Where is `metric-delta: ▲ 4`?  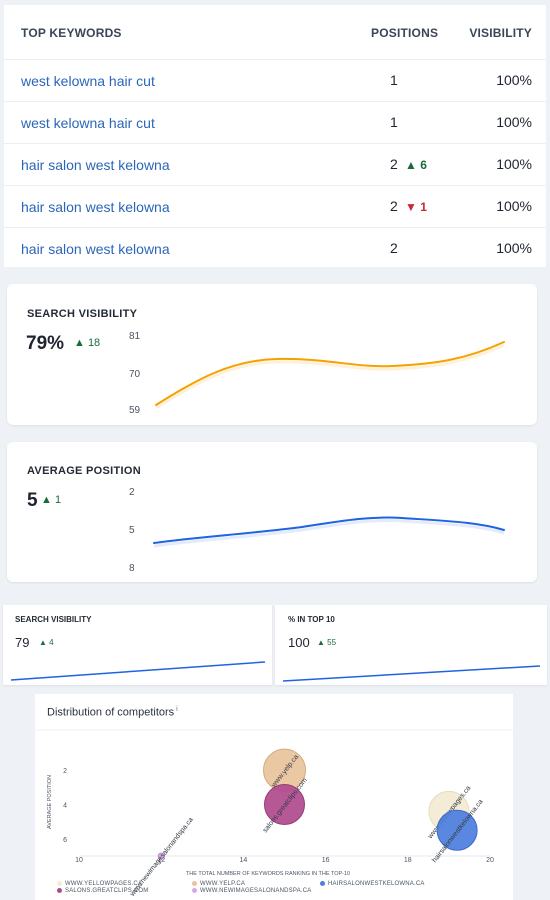 metric-delta: ▲ 4 is located at coordinates (46, 642).